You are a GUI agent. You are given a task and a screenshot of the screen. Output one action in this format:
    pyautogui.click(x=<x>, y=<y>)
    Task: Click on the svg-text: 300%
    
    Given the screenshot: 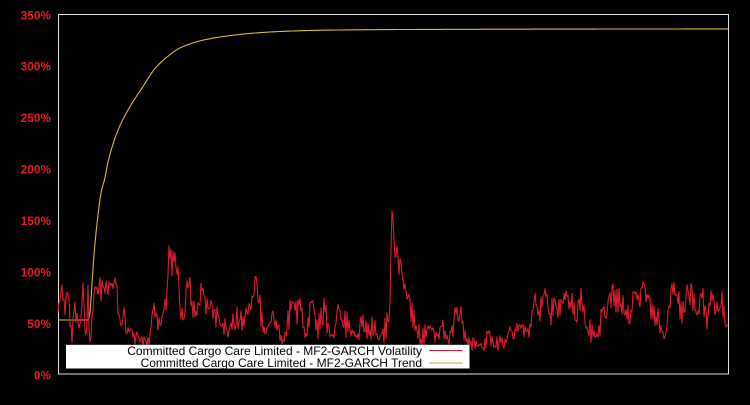 What is the action you would take?
    pyautogui.click(x=36, y=68)
    